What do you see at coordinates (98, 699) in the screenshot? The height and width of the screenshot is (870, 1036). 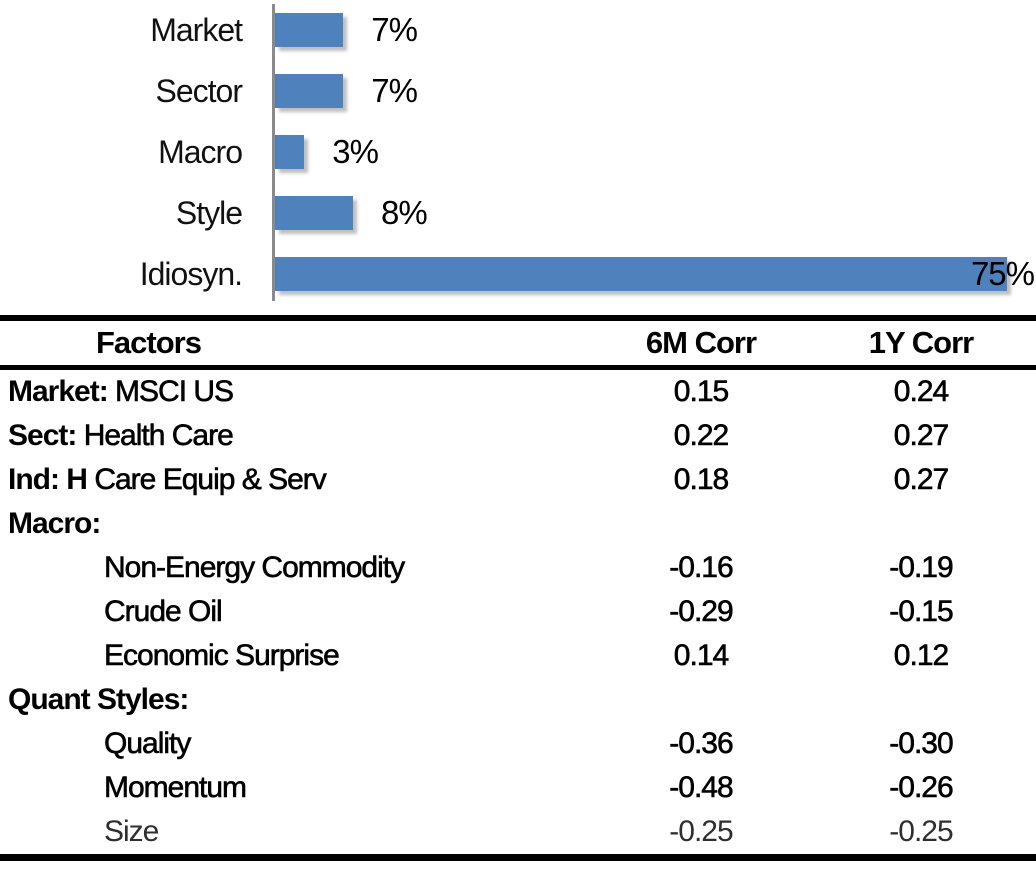 I see `factor-prefix: Quant Styles:` at bounding box center [98, 699].